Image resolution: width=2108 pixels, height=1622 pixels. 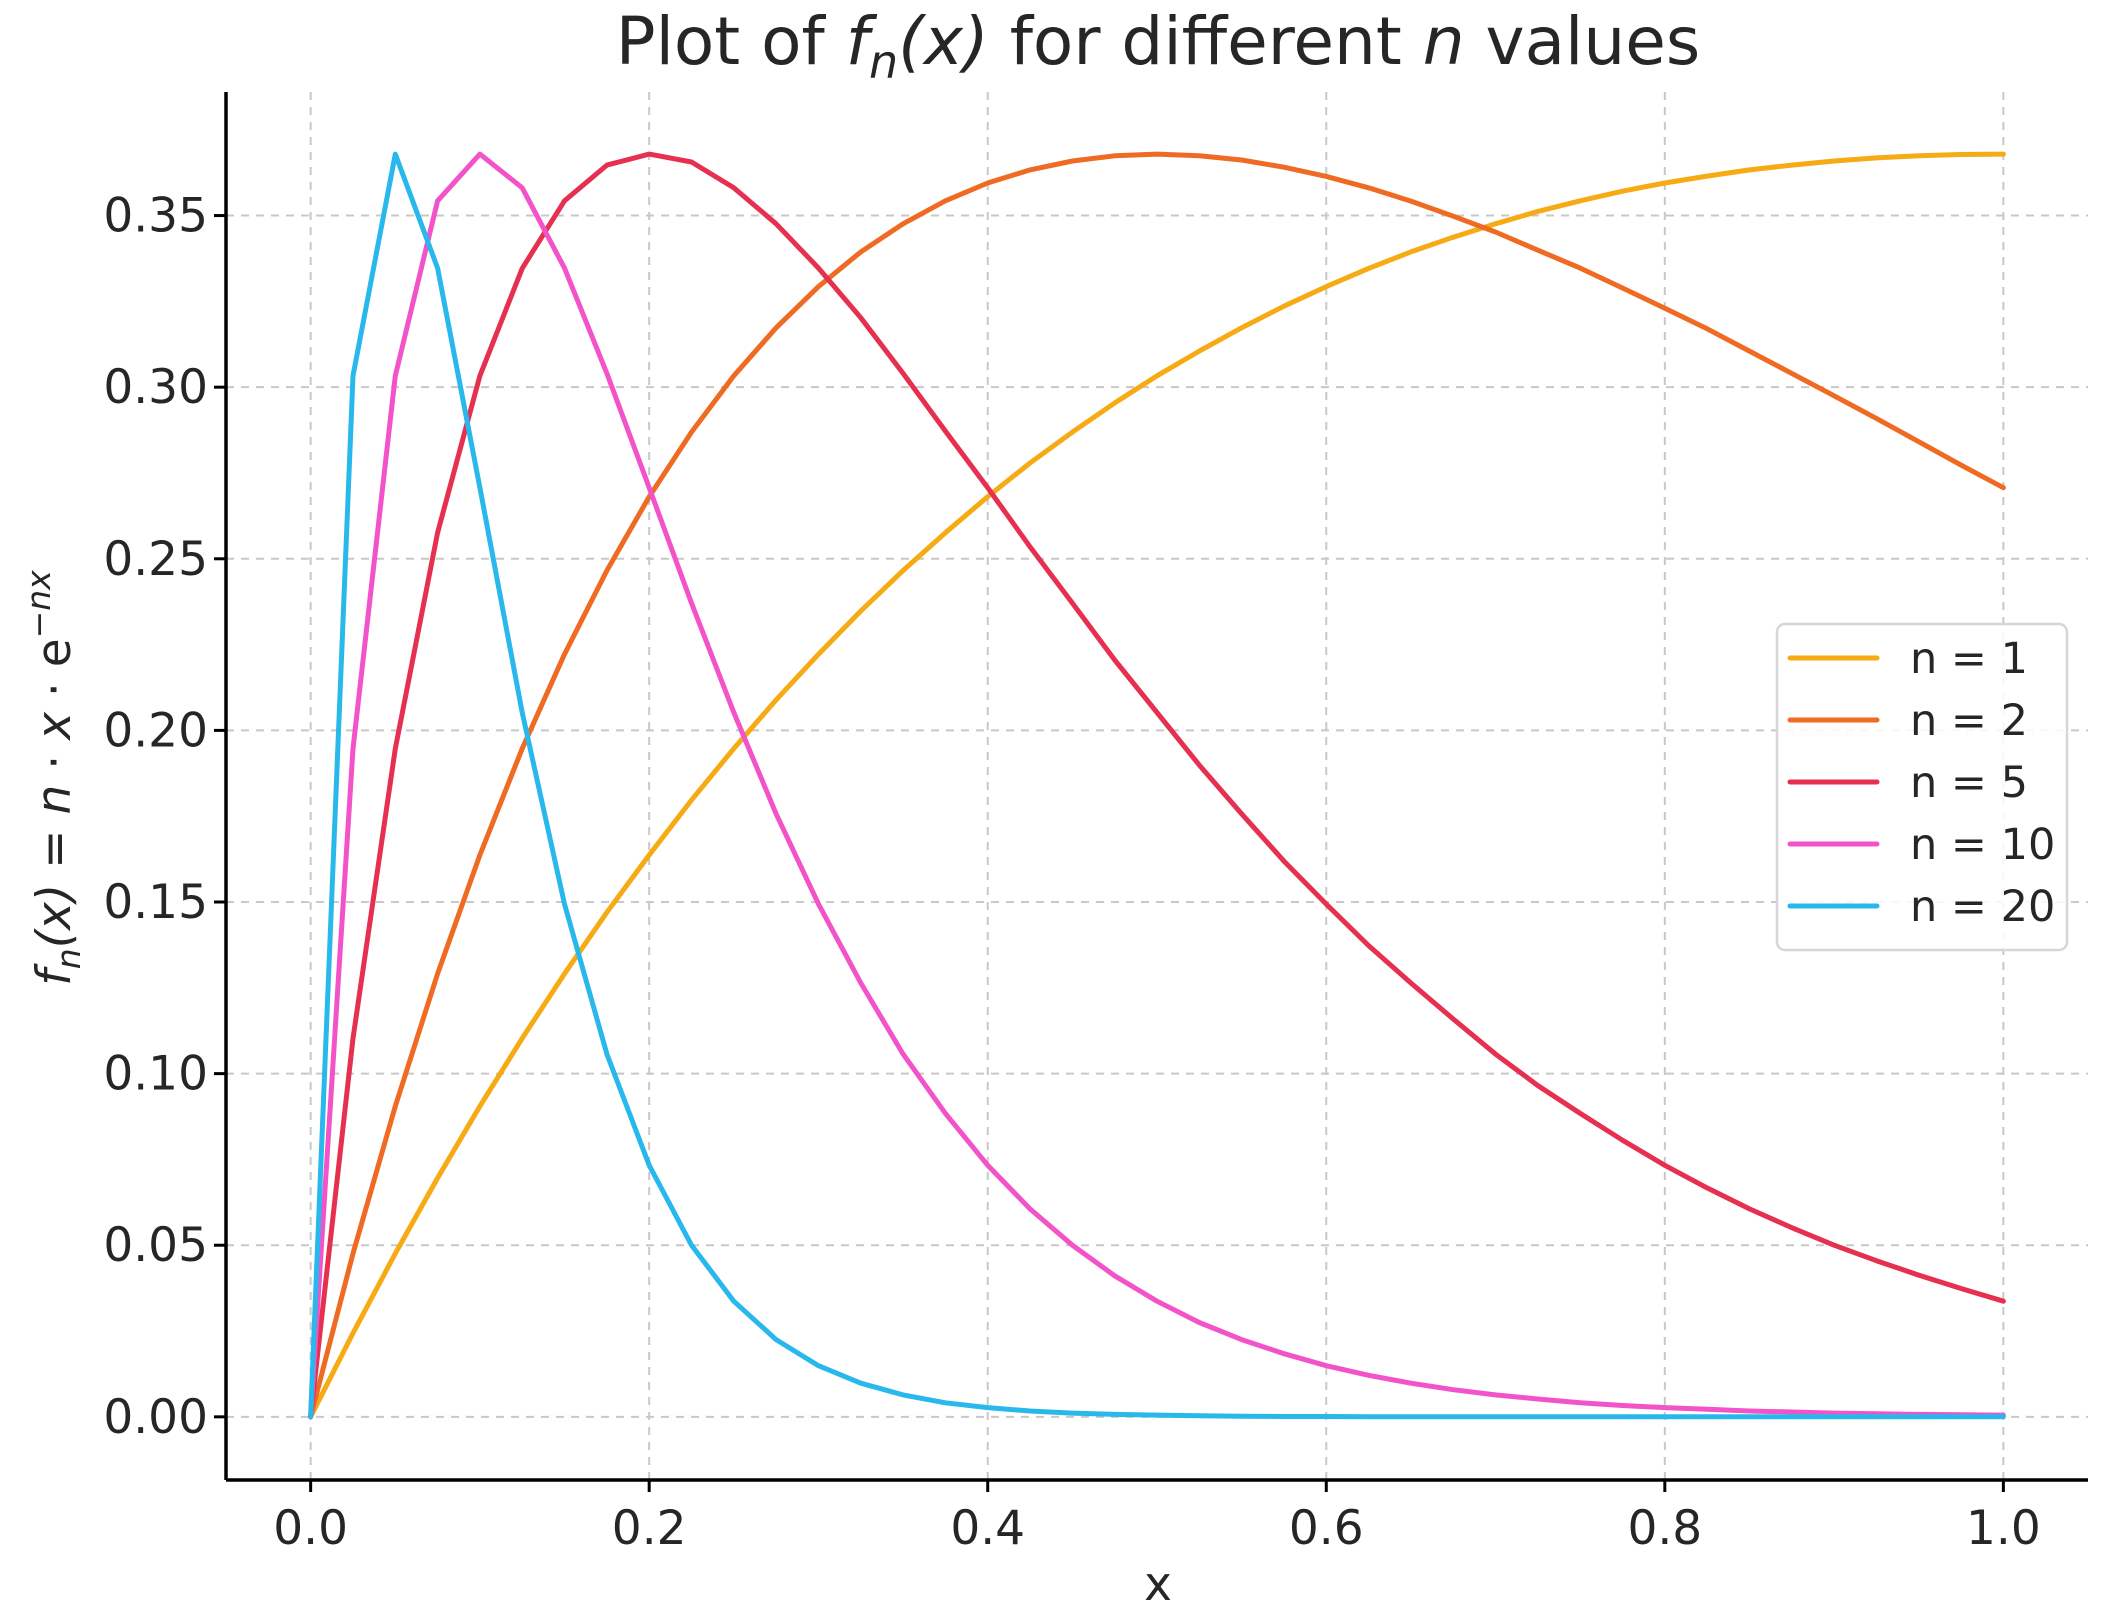 I want to click on chart-title-func-subscript: n, so click(x=883, y=62).